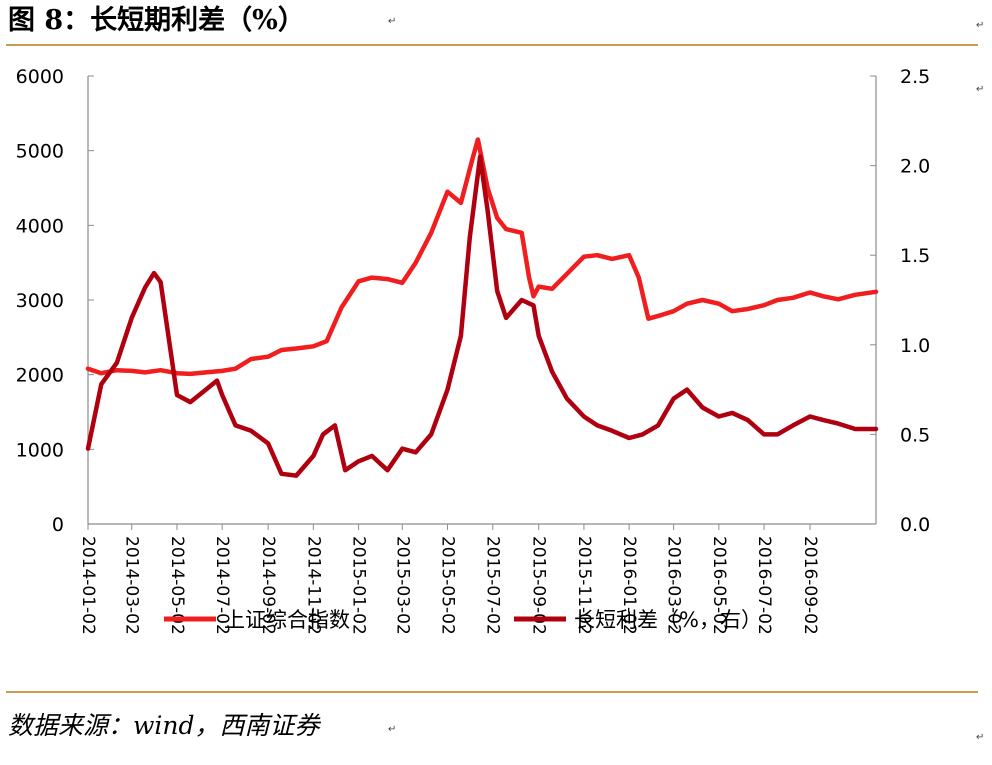  Describe the element at coordinates (359, 585) in the screenshot. I see `x-tick-label: 2015-01-02` at that location.